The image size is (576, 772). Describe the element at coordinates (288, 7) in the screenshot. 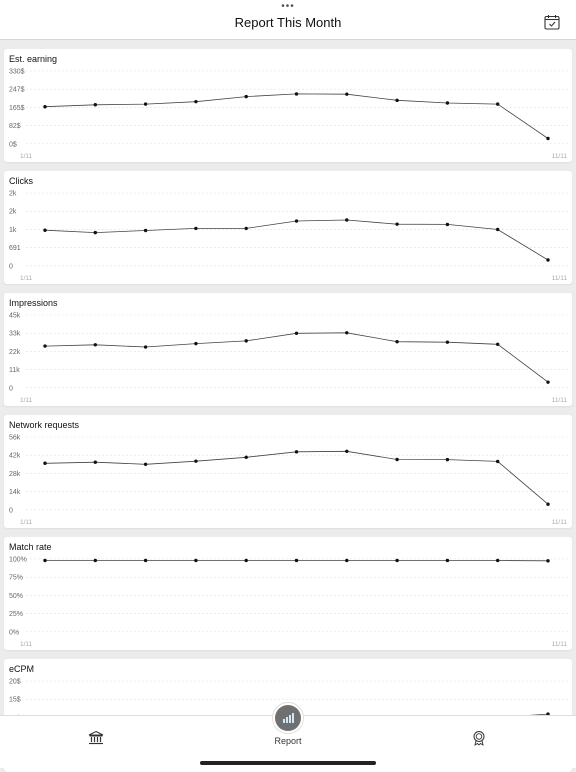

I see `window-handle-dots: •••` at that location.